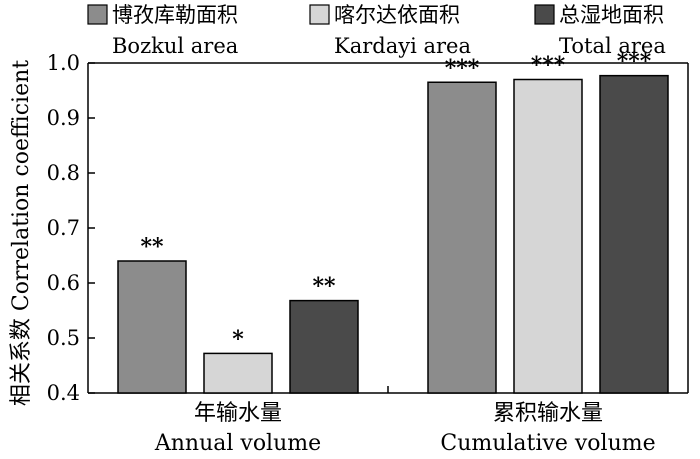  I want to click on y-tick-label: 1.0, so click(63, 63).